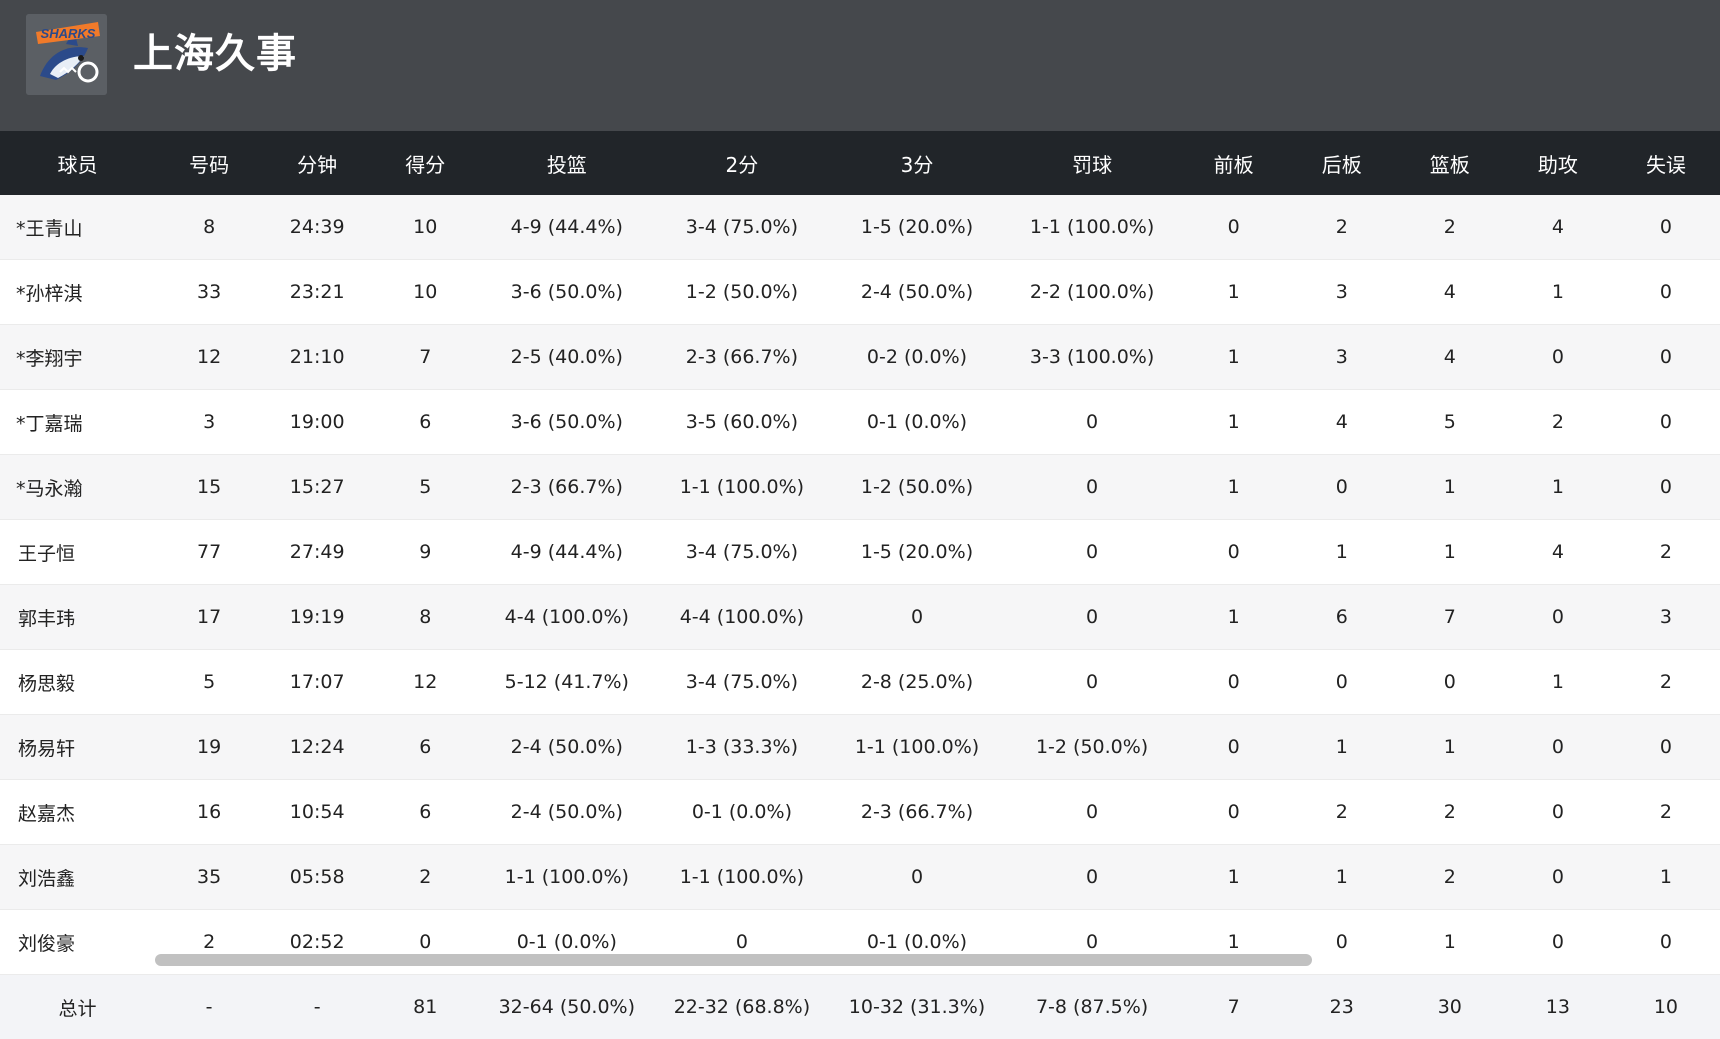 The image size is (1720, 1039). Describe the element at coordinates (77, 163) in the screenshot. I see `column-header: 球员` at that location.